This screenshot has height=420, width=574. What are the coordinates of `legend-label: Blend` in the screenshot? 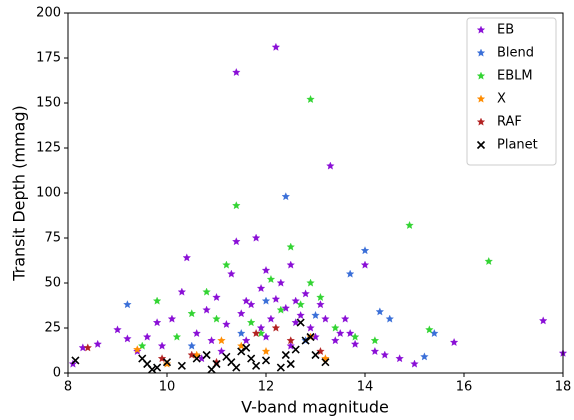 It's located at (515, 53).